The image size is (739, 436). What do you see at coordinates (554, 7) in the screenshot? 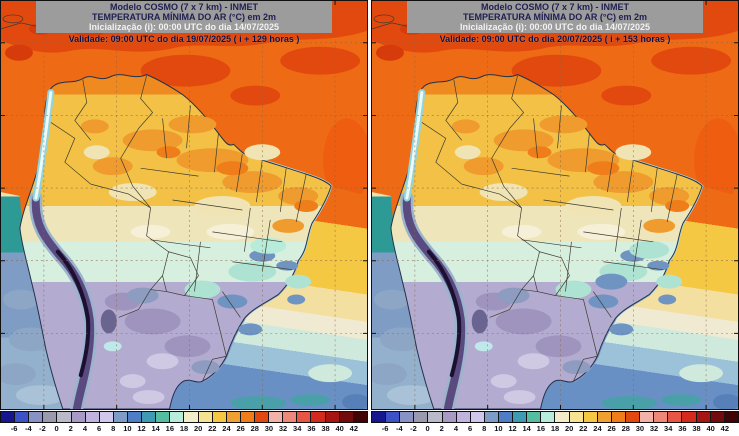
I see `model-name: Modelo COSMO (7 x 7 km) - INMET` at bounding box center [554, 7].